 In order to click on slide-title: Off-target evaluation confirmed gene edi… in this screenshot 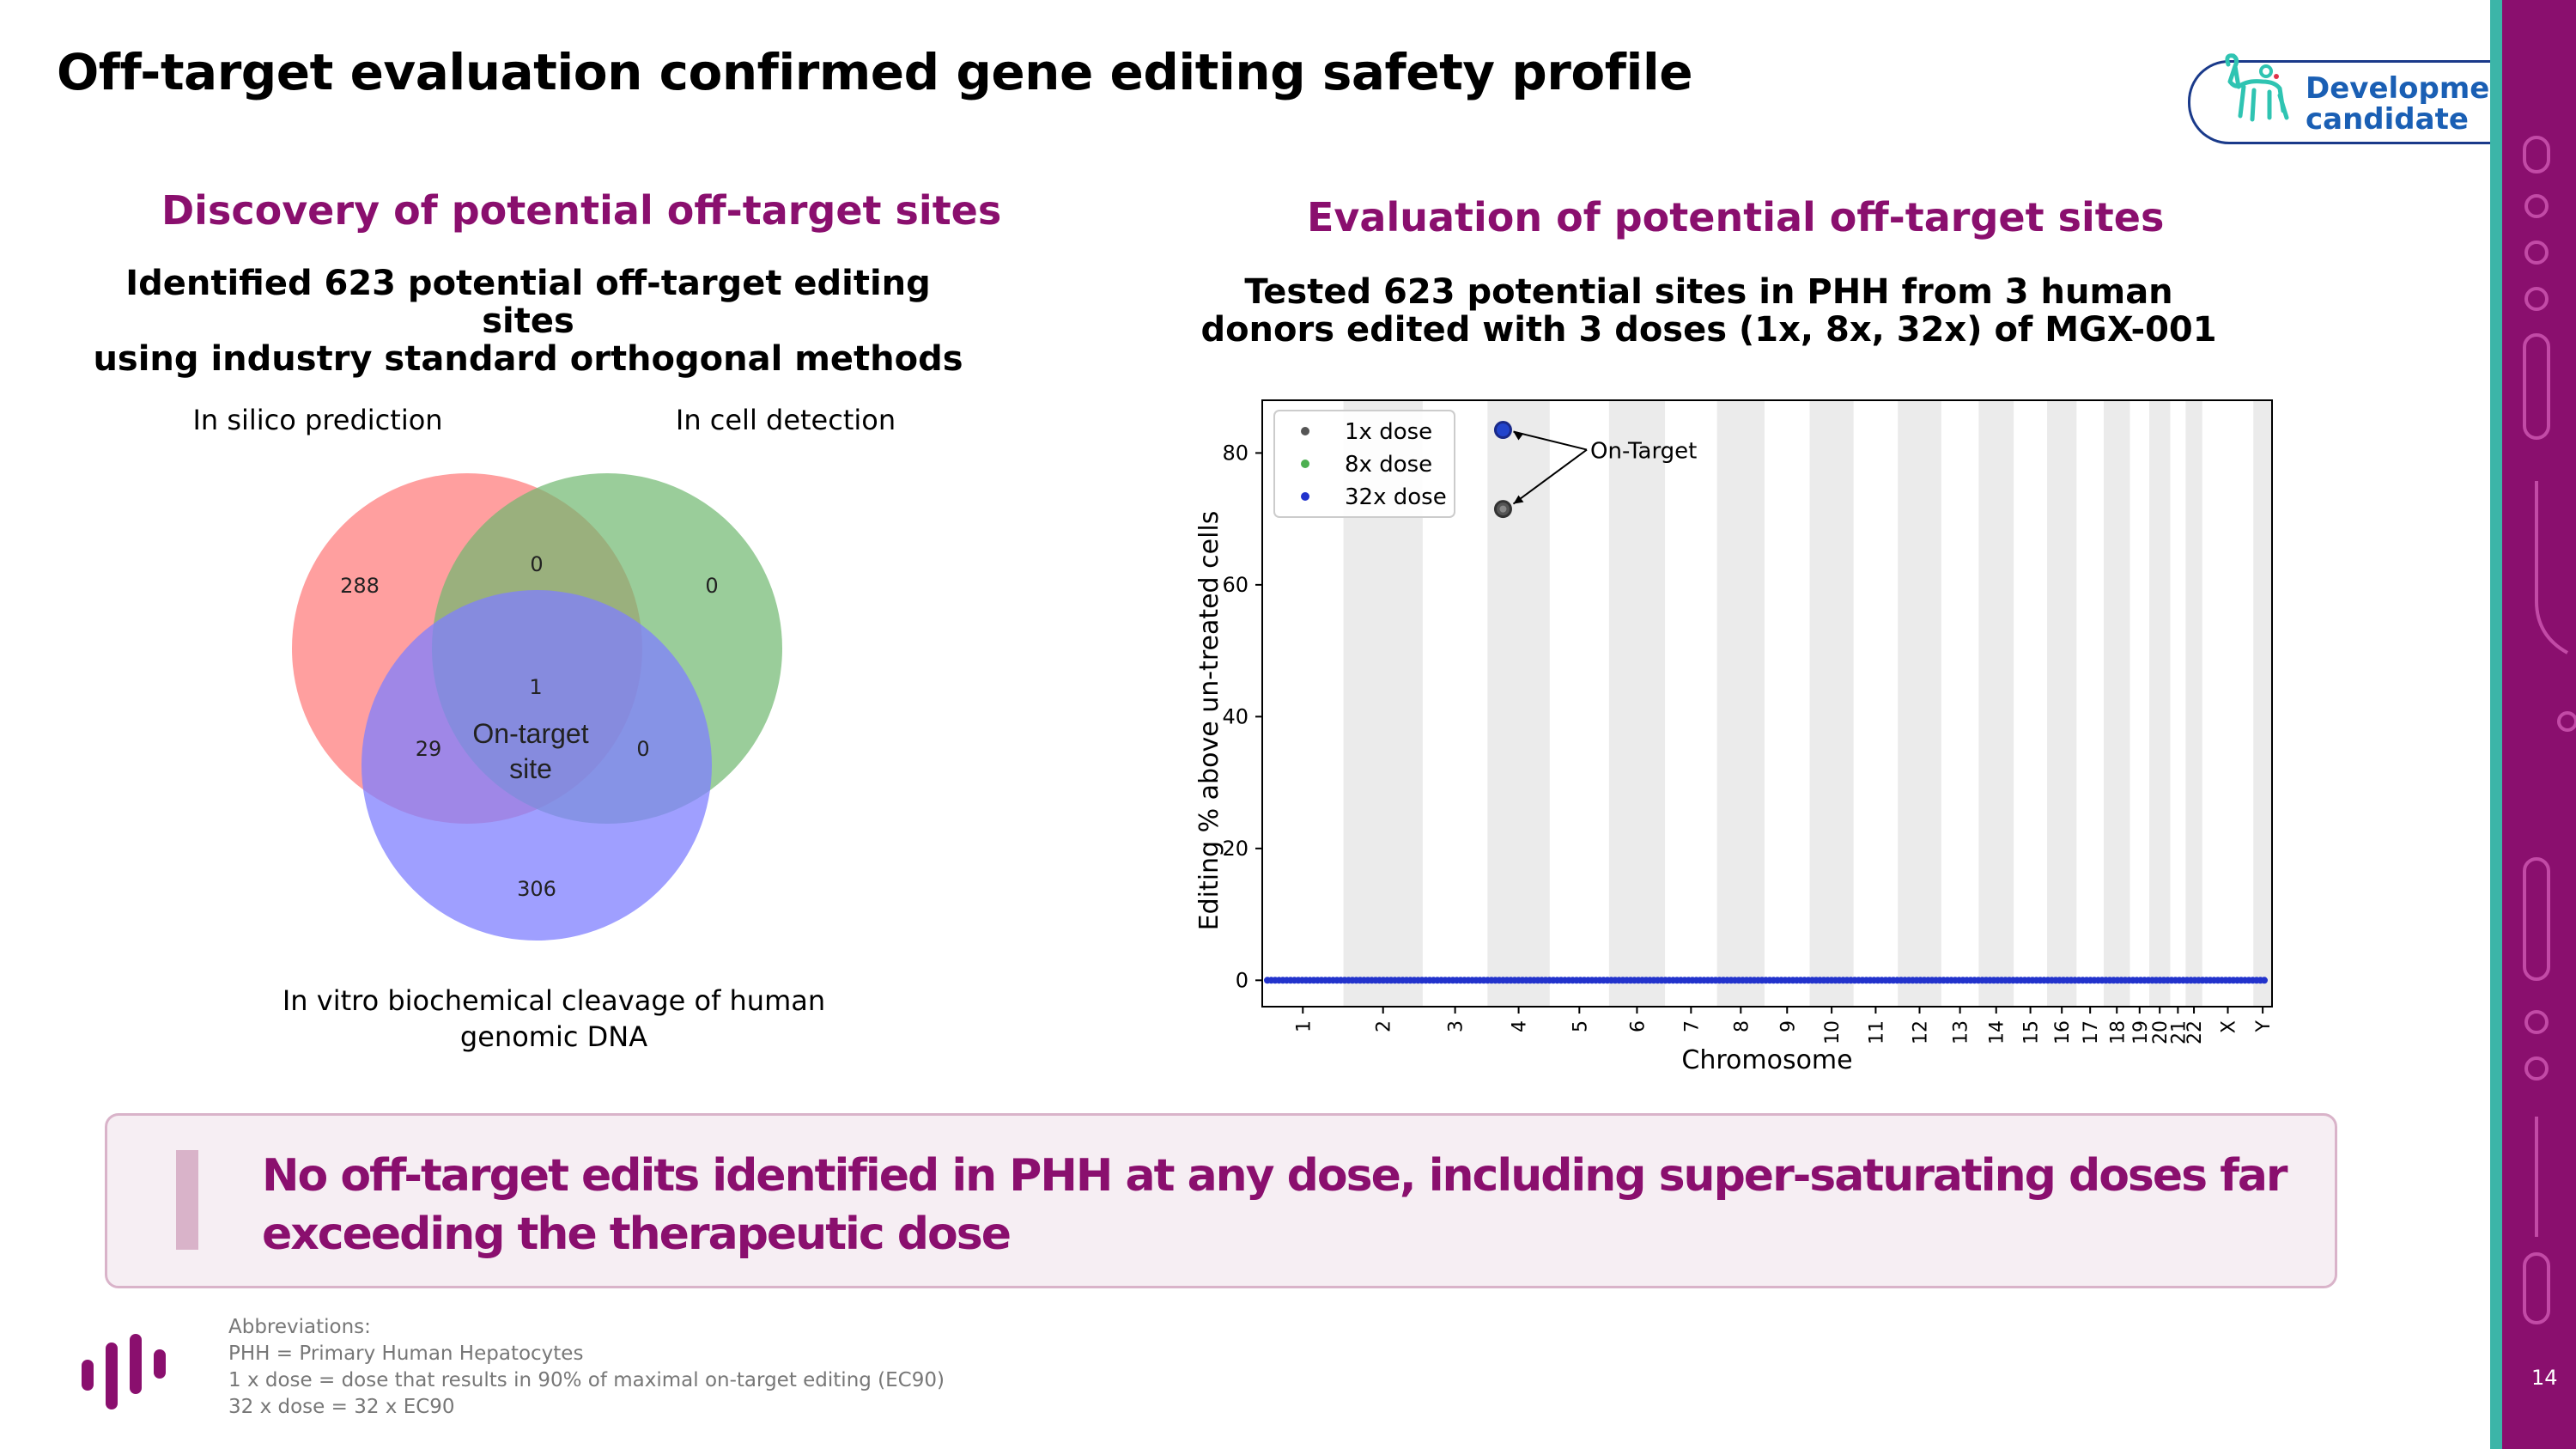, I will do `click(875, 72)`.